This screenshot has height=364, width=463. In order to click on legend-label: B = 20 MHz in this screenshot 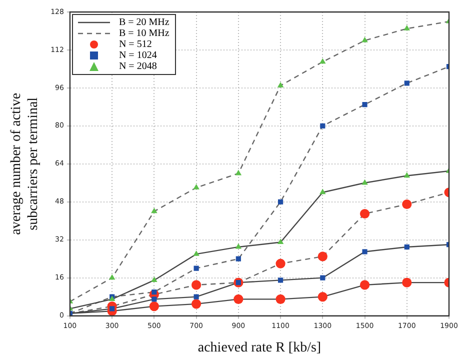, I will do `click(144, 22)`.